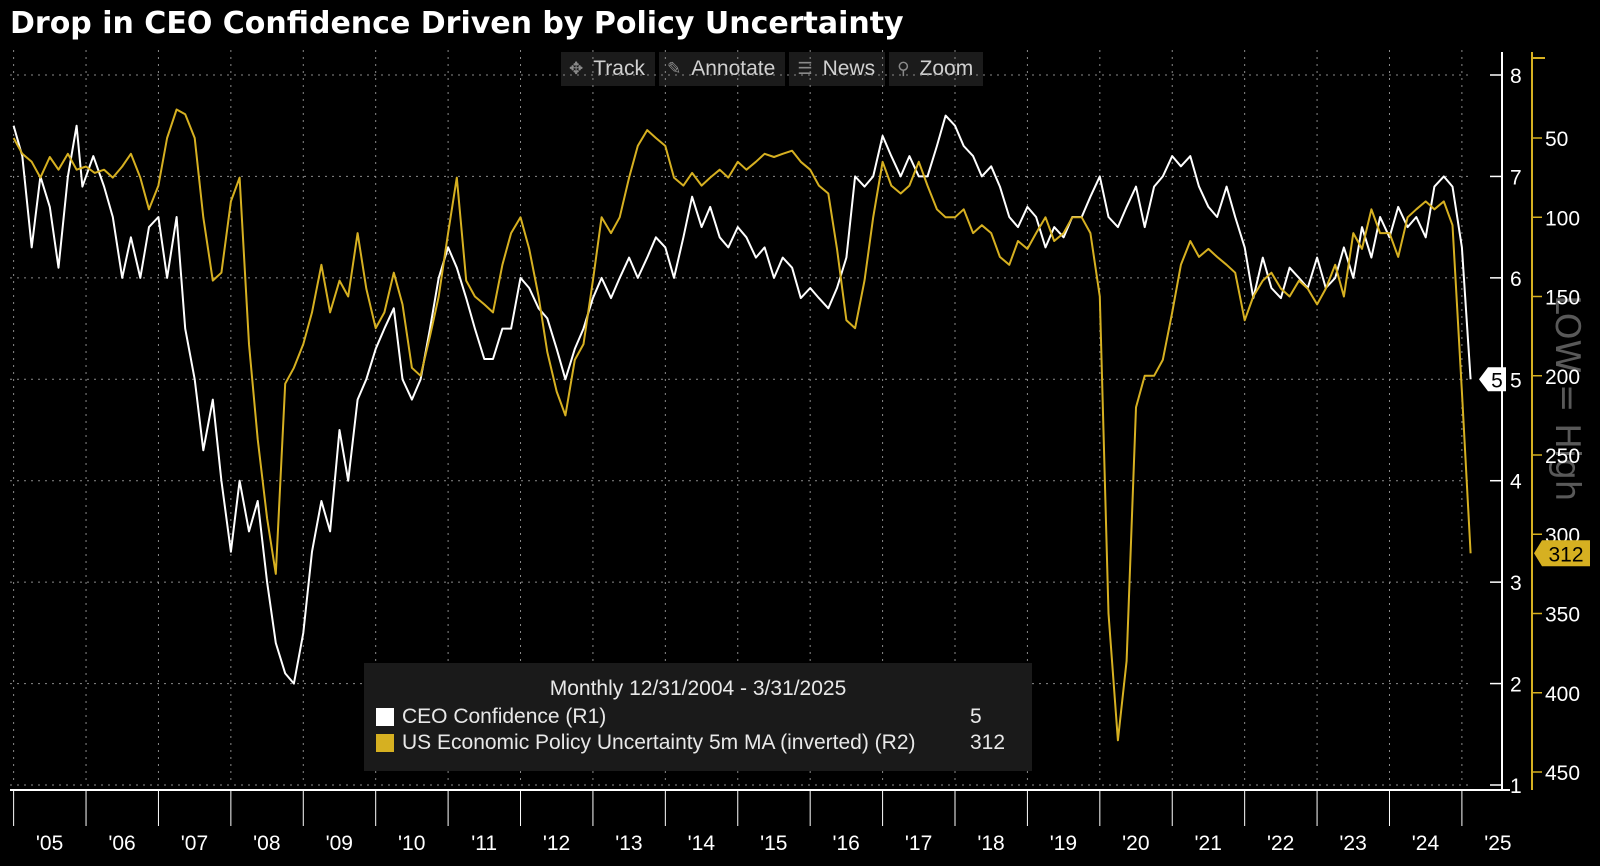  What do you see at coordinates (385, 743) in the screenshot?
I see `legend-swatch-epu` at bounding box center [385, 743].